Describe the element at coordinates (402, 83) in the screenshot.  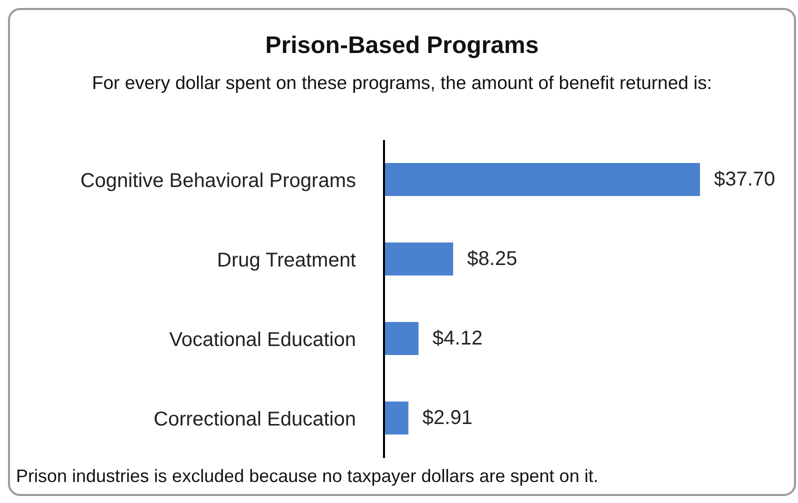
I see `chart-subtitle: For every dollar spent on these programs, the amount of benefit returned is:` at that location.